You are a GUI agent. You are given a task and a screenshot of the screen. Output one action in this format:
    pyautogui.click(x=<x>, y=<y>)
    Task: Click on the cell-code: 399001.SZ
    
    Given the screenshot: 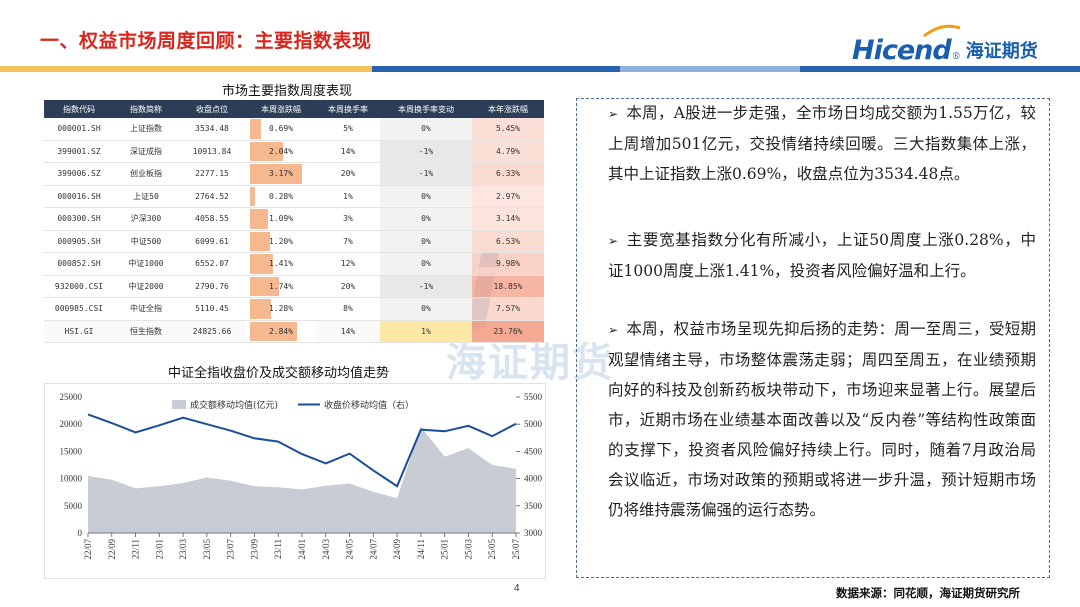 What is the action you would take?
    pyautogui.click(x=79, y=151)
    